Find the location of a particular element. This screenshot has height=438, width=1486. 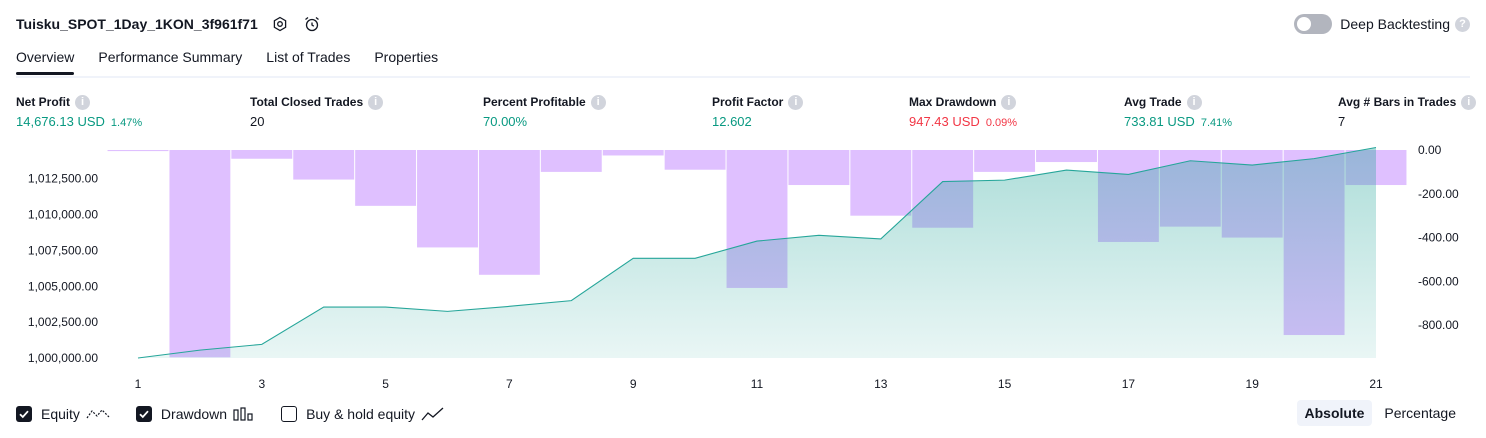

x-axis-tick-label: 11 is located at coordinates (757, 384).